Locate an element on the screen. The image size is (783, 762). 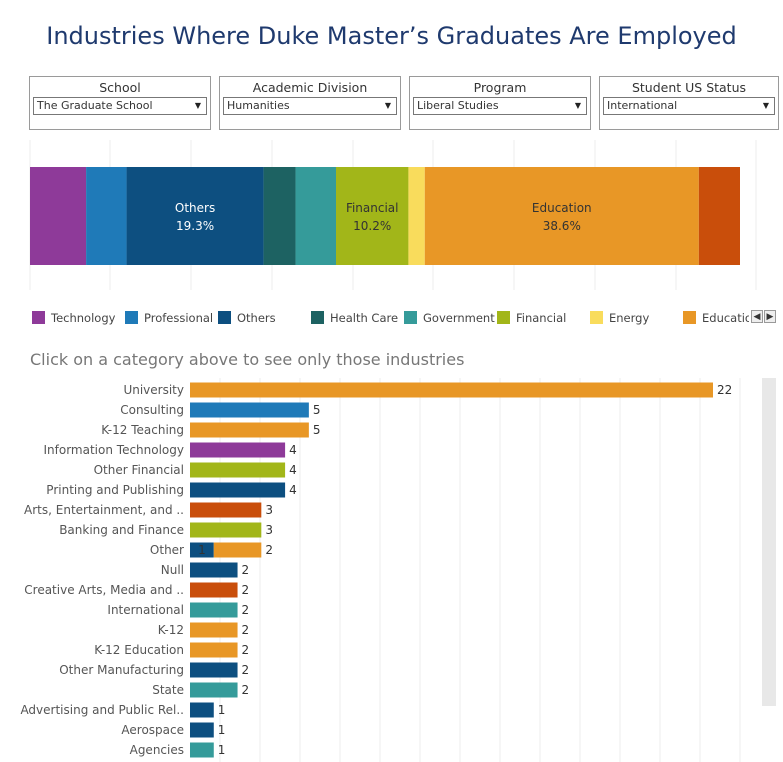
vertical-scrollbar is located at coordinates (769, 542).